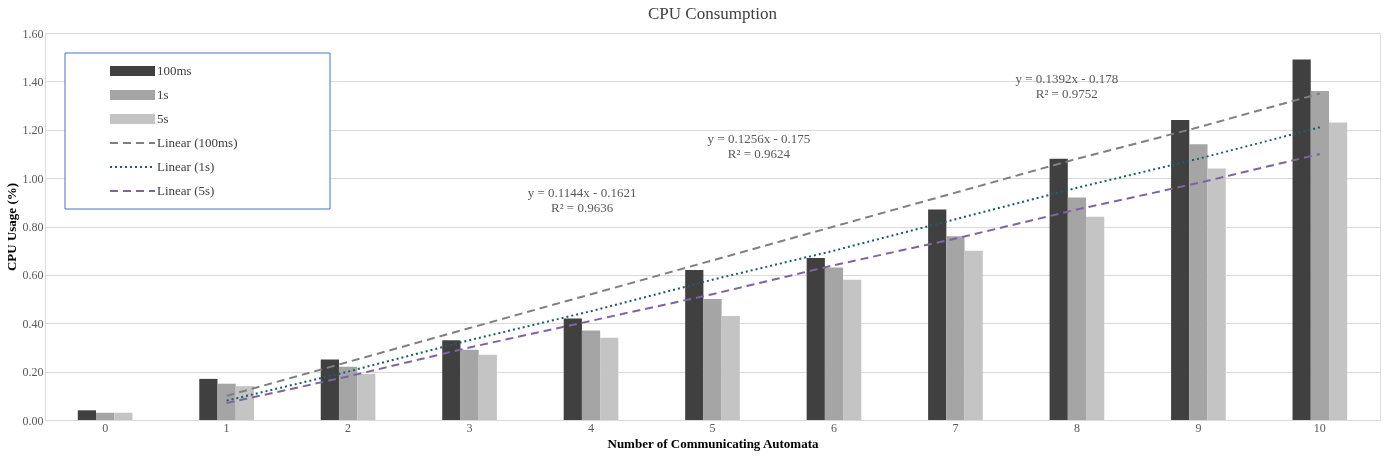  I want to click on y-tick-label: 1.00, so click(33, 178).